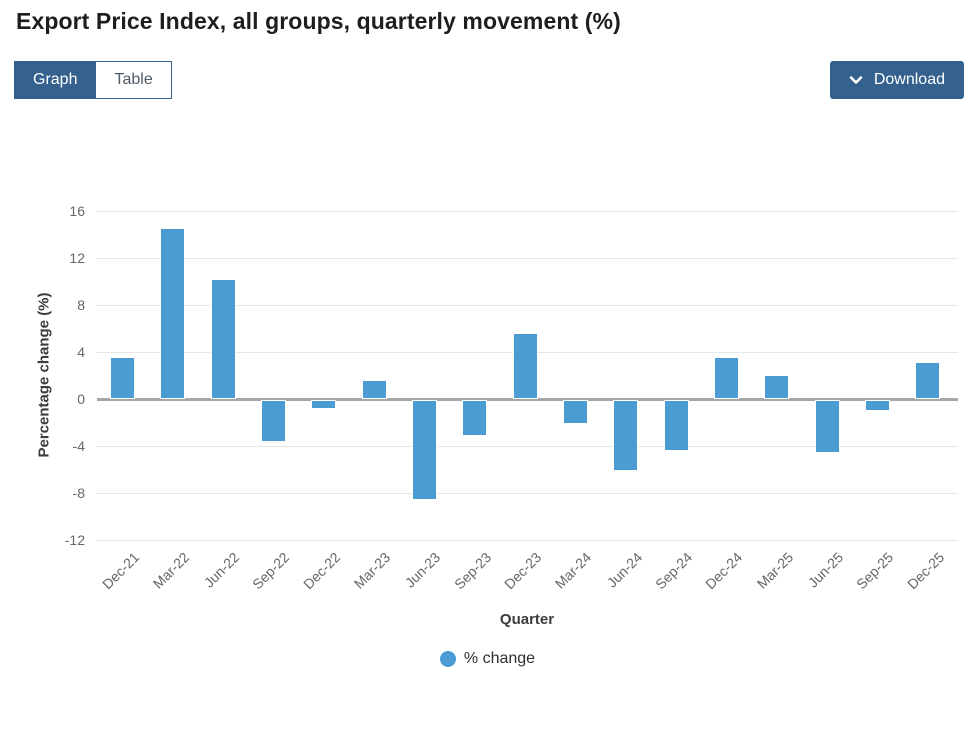  I want to click on x-tick-label: Jun-23, so click(423, 570).